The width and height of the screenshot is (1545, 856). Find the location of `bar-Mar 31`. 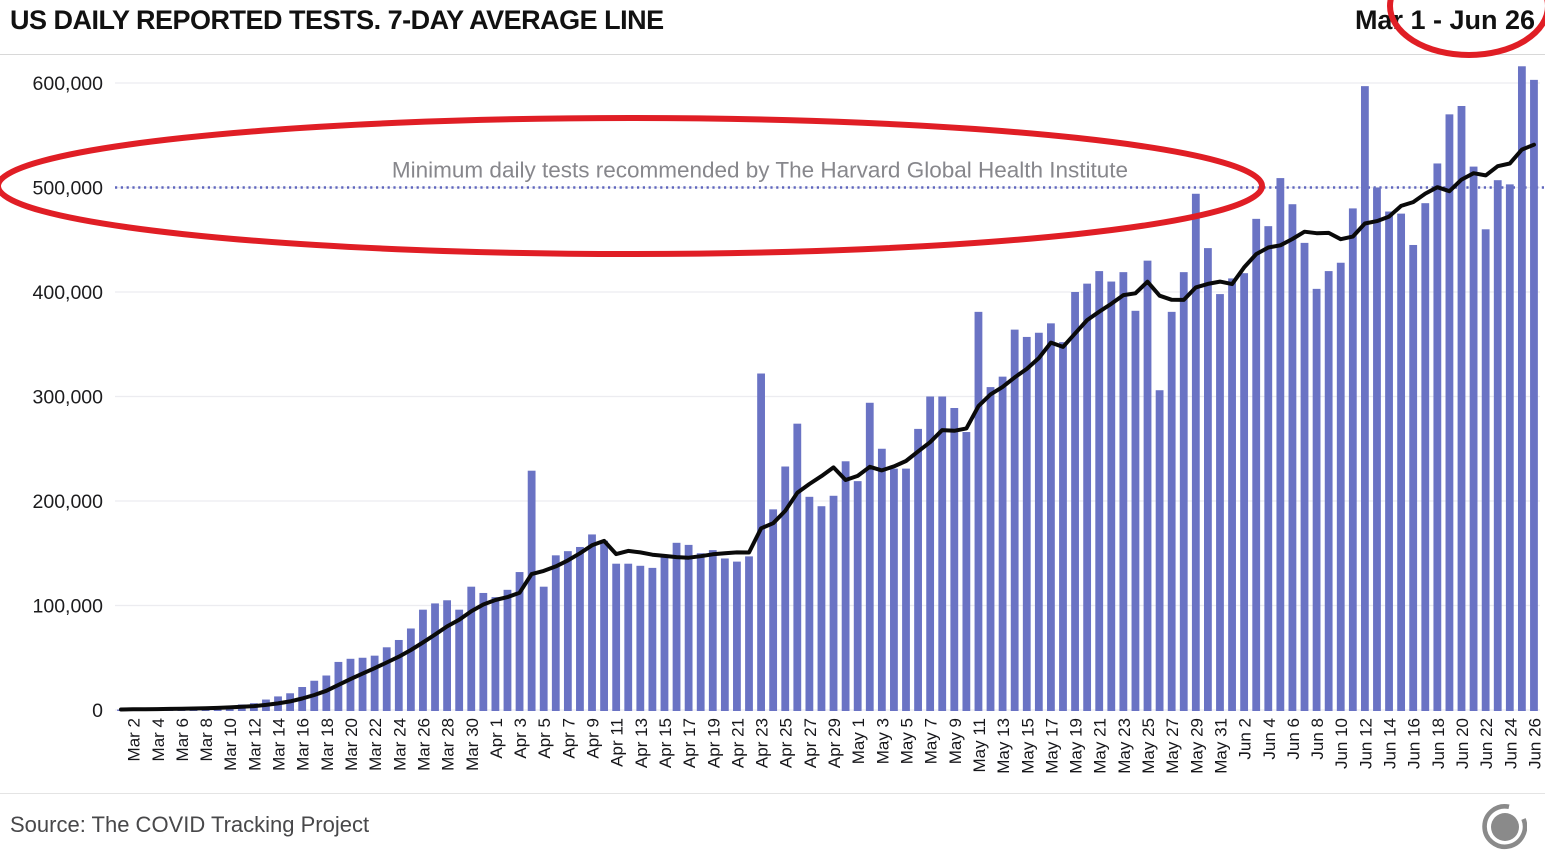

bar-Mar 31 is located at coordinates (483, 651).